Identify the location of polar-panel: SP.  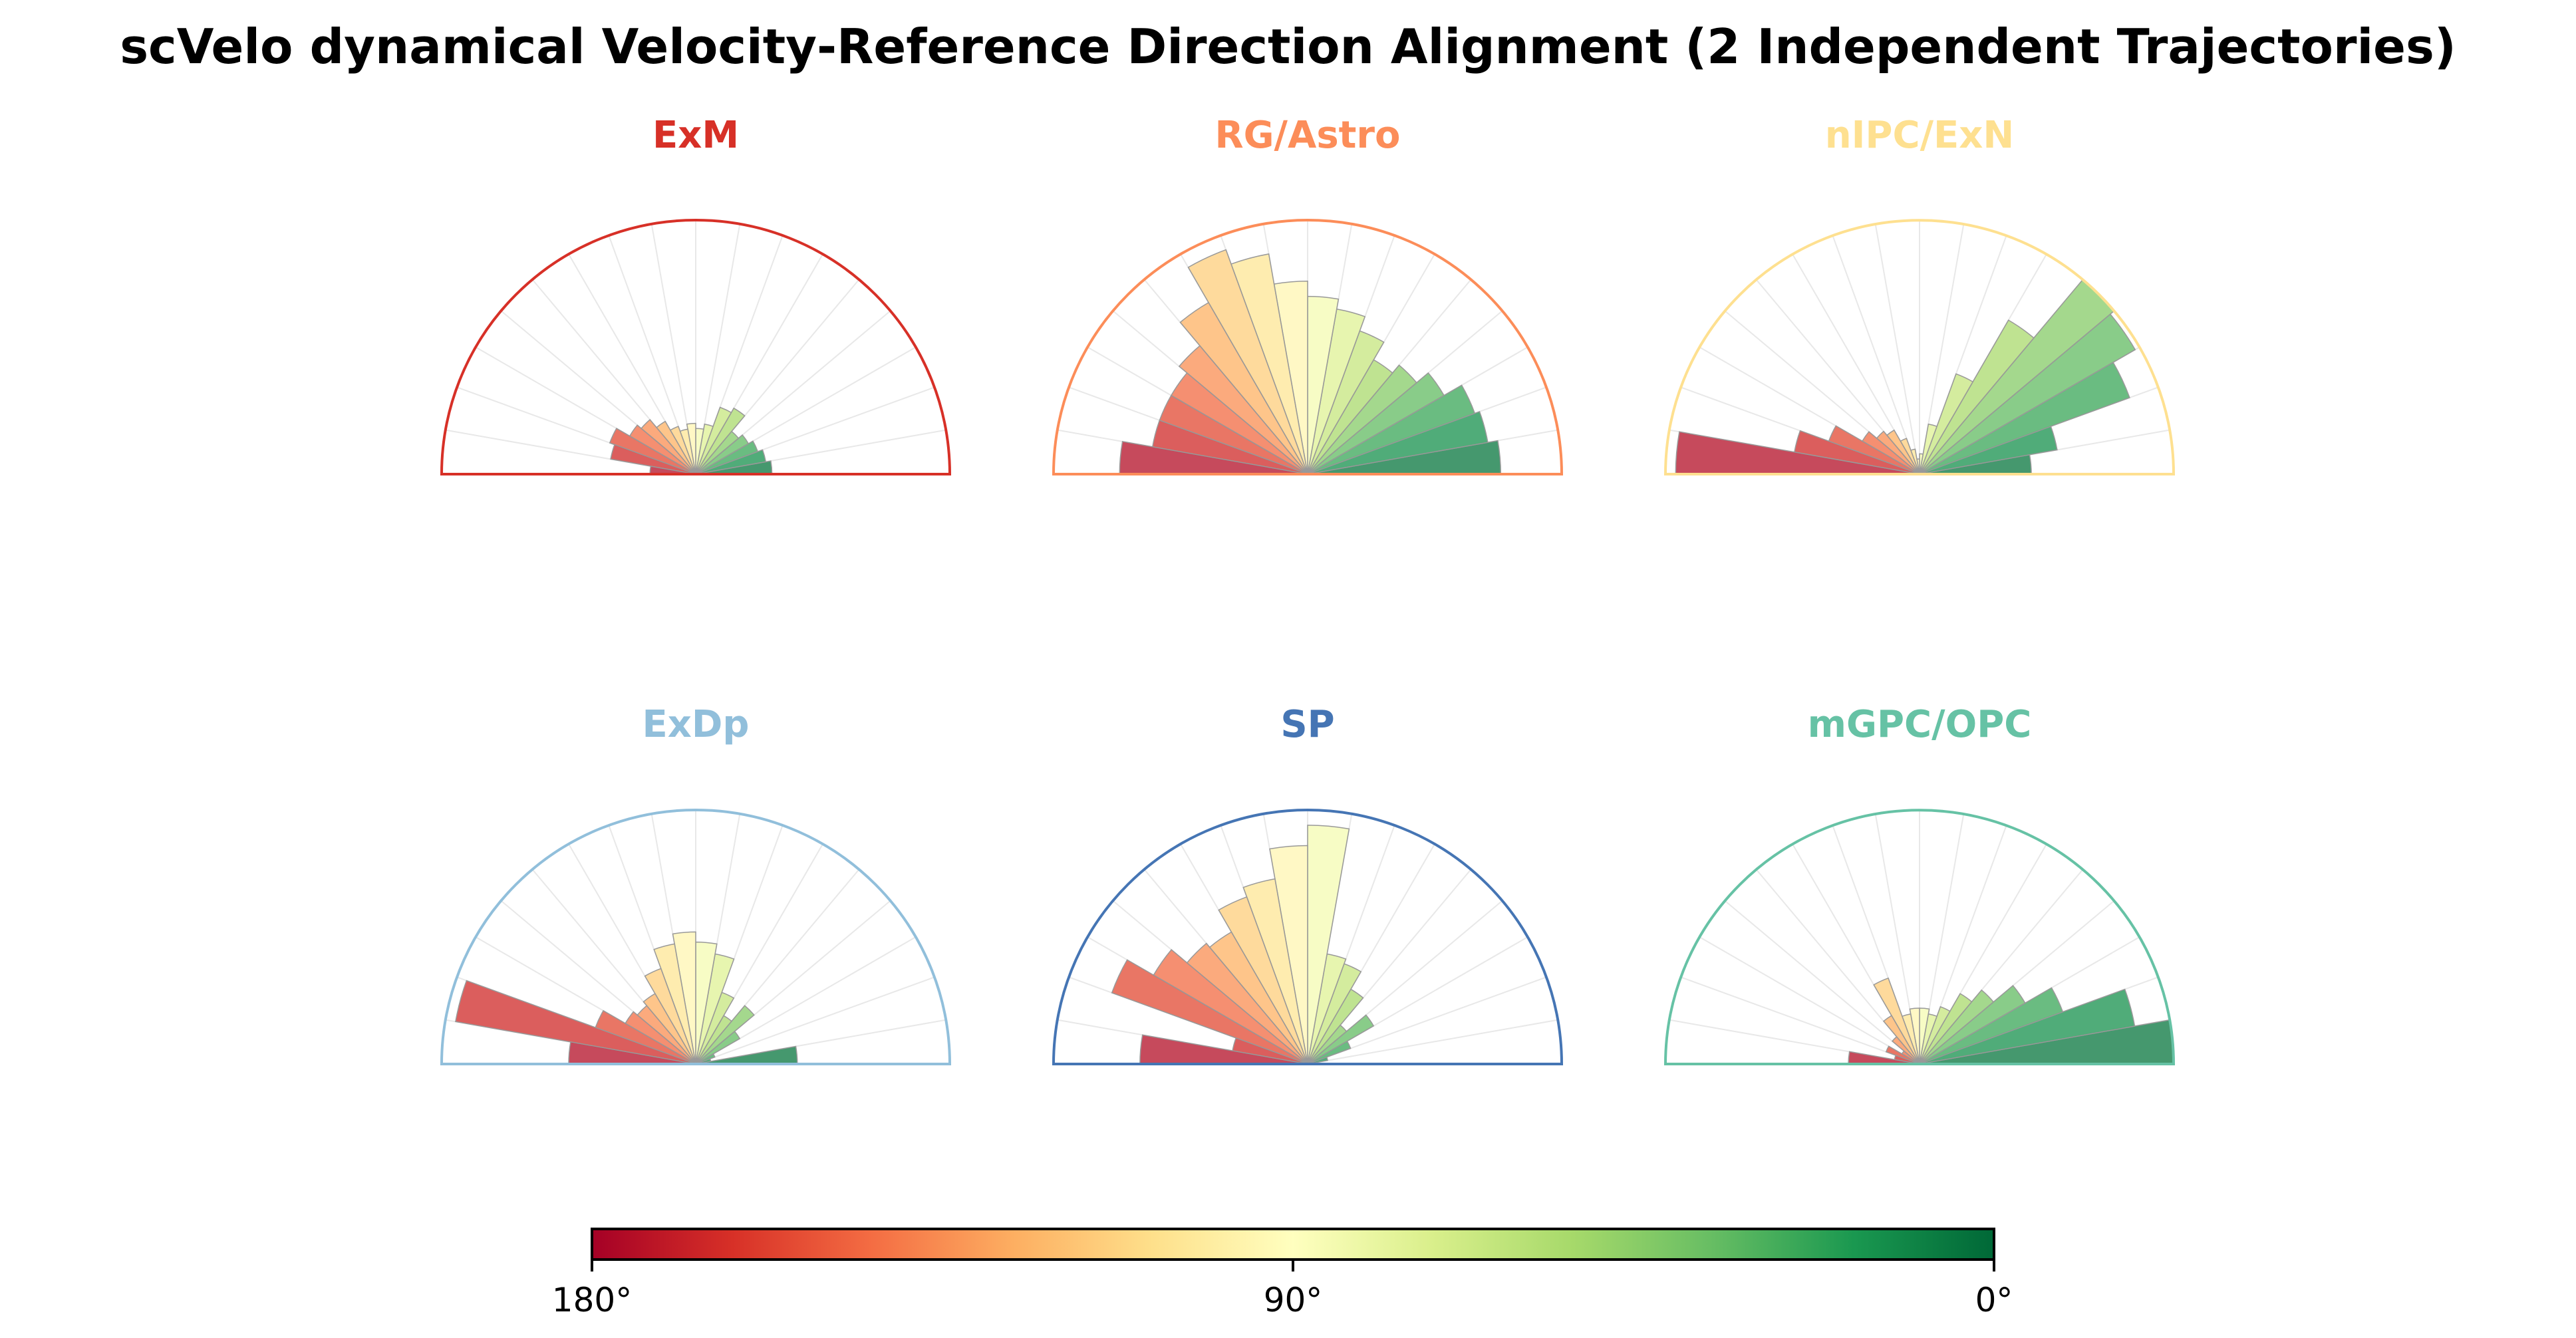
(1308, 884).